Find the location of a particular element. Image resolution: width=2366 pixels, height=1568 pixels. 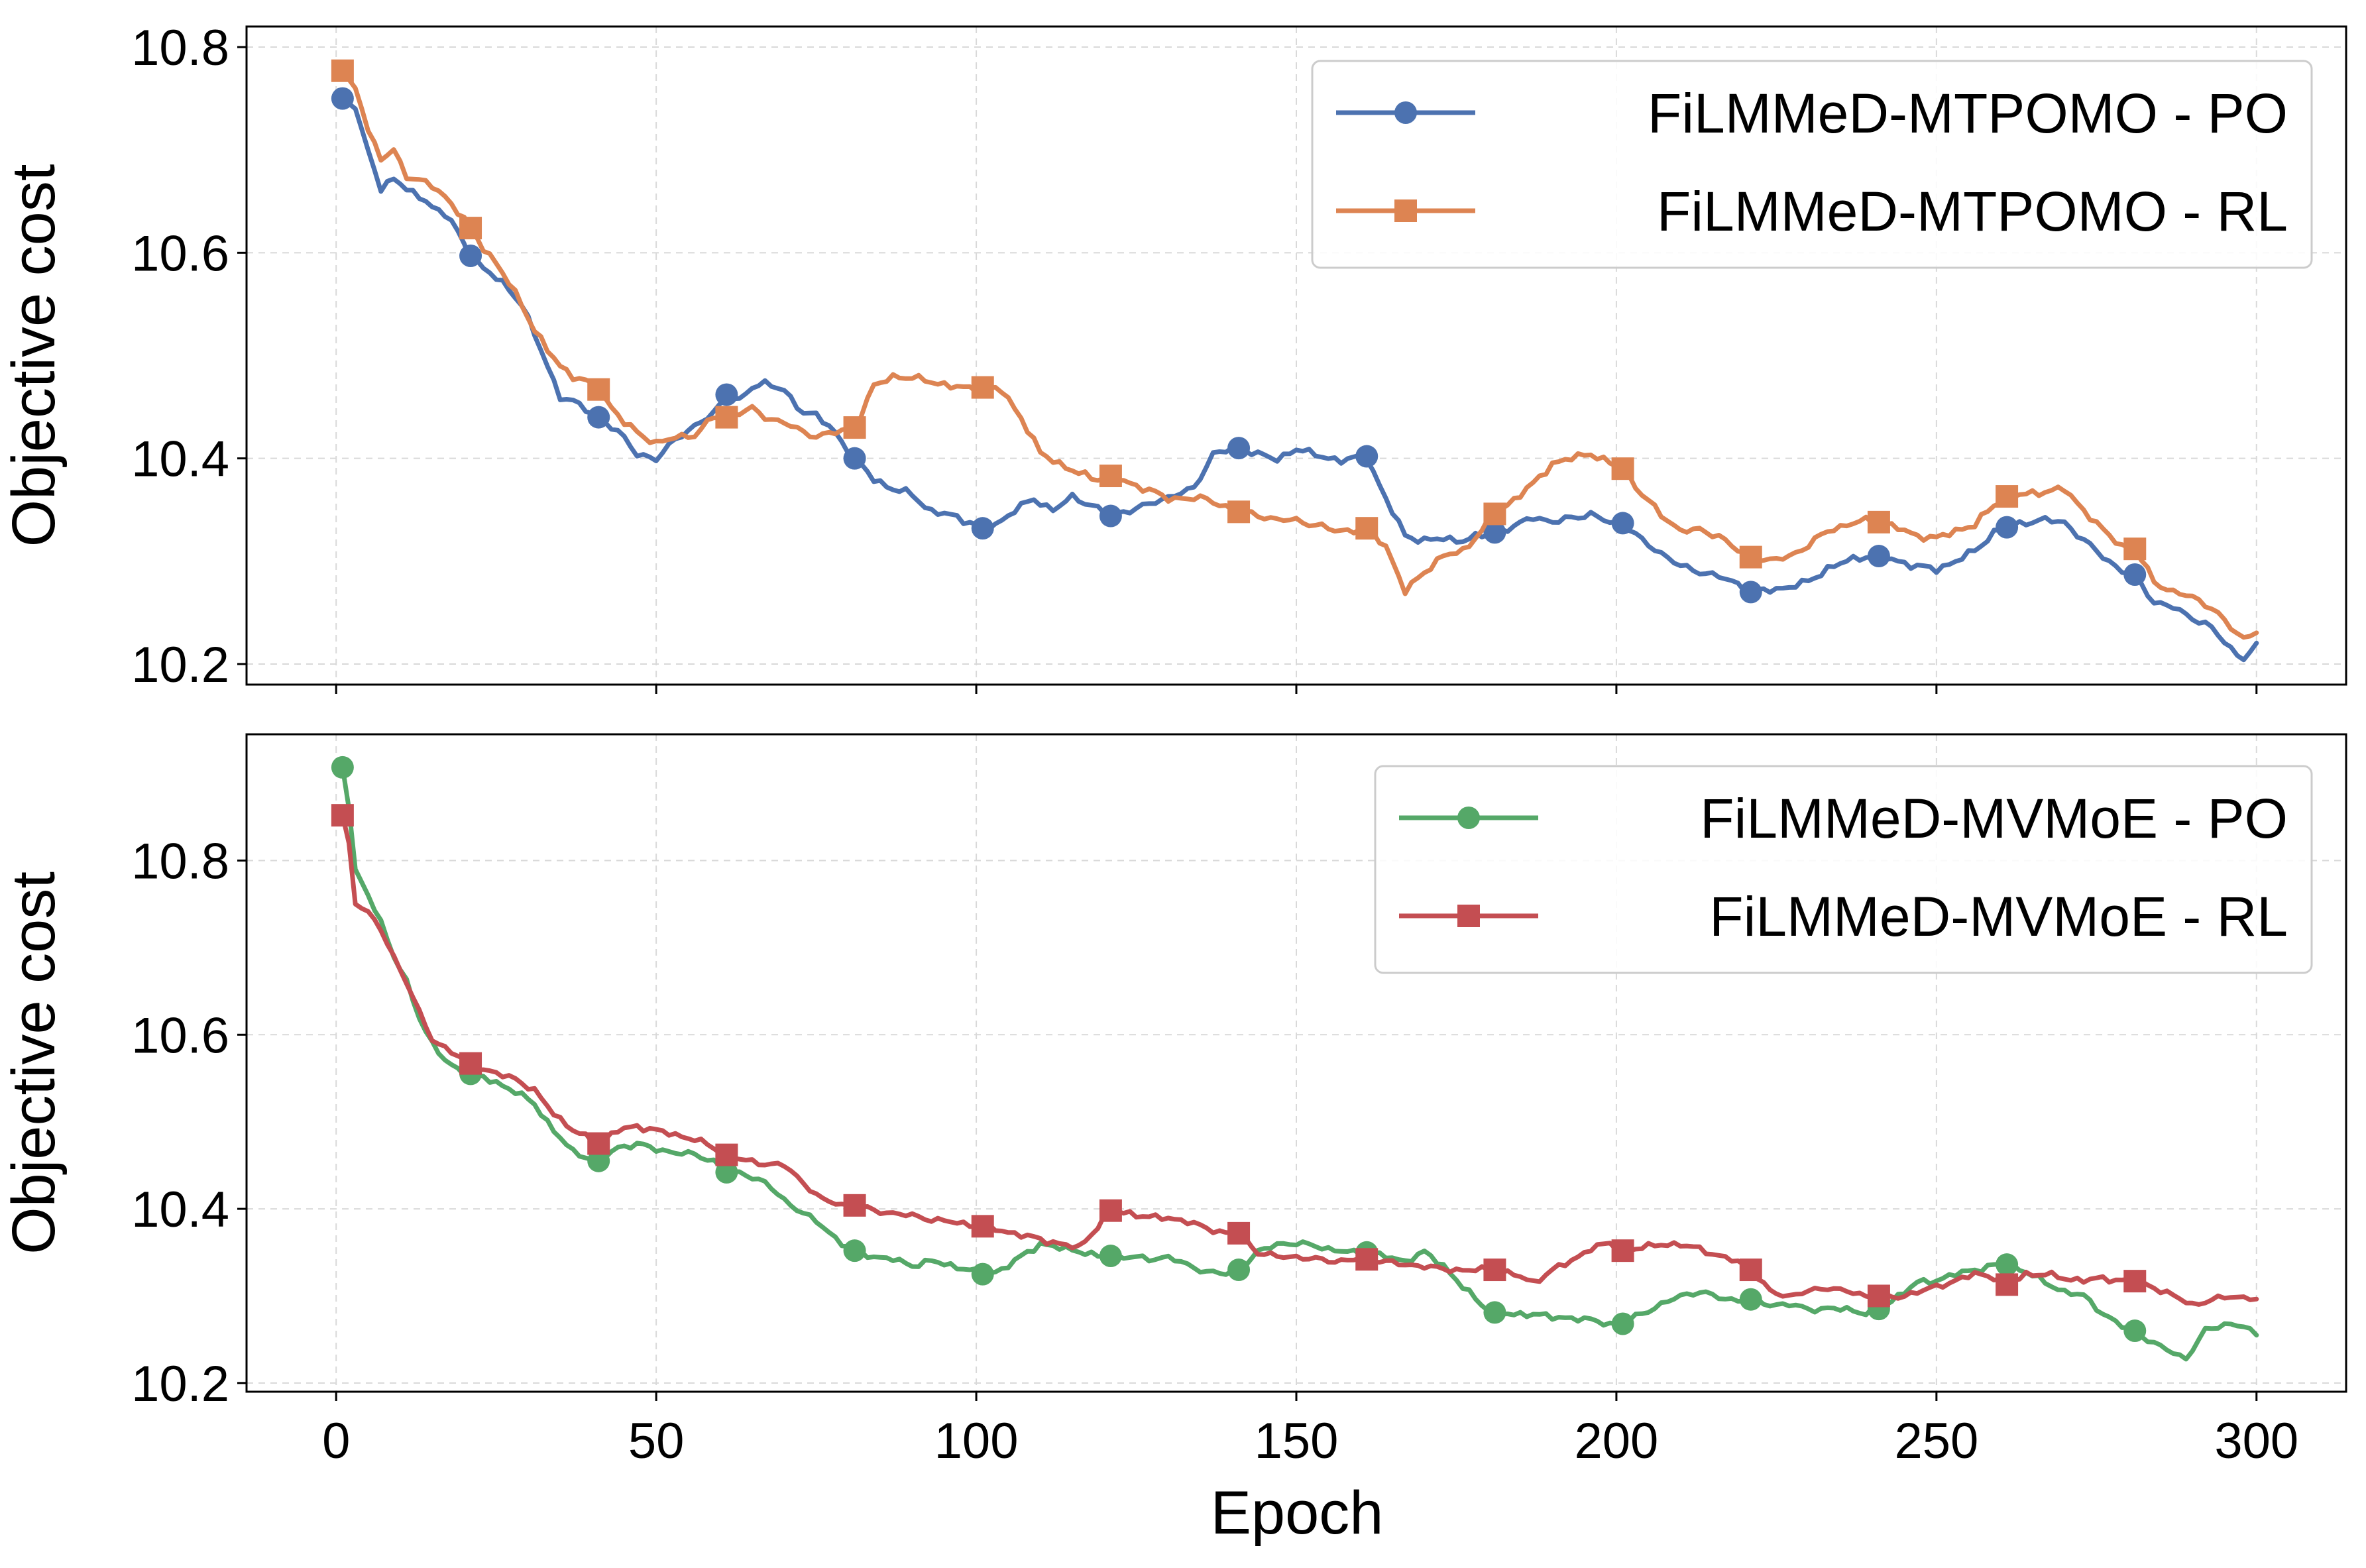

x-tick-label: 250 is located at coordinates (1936, 1441).